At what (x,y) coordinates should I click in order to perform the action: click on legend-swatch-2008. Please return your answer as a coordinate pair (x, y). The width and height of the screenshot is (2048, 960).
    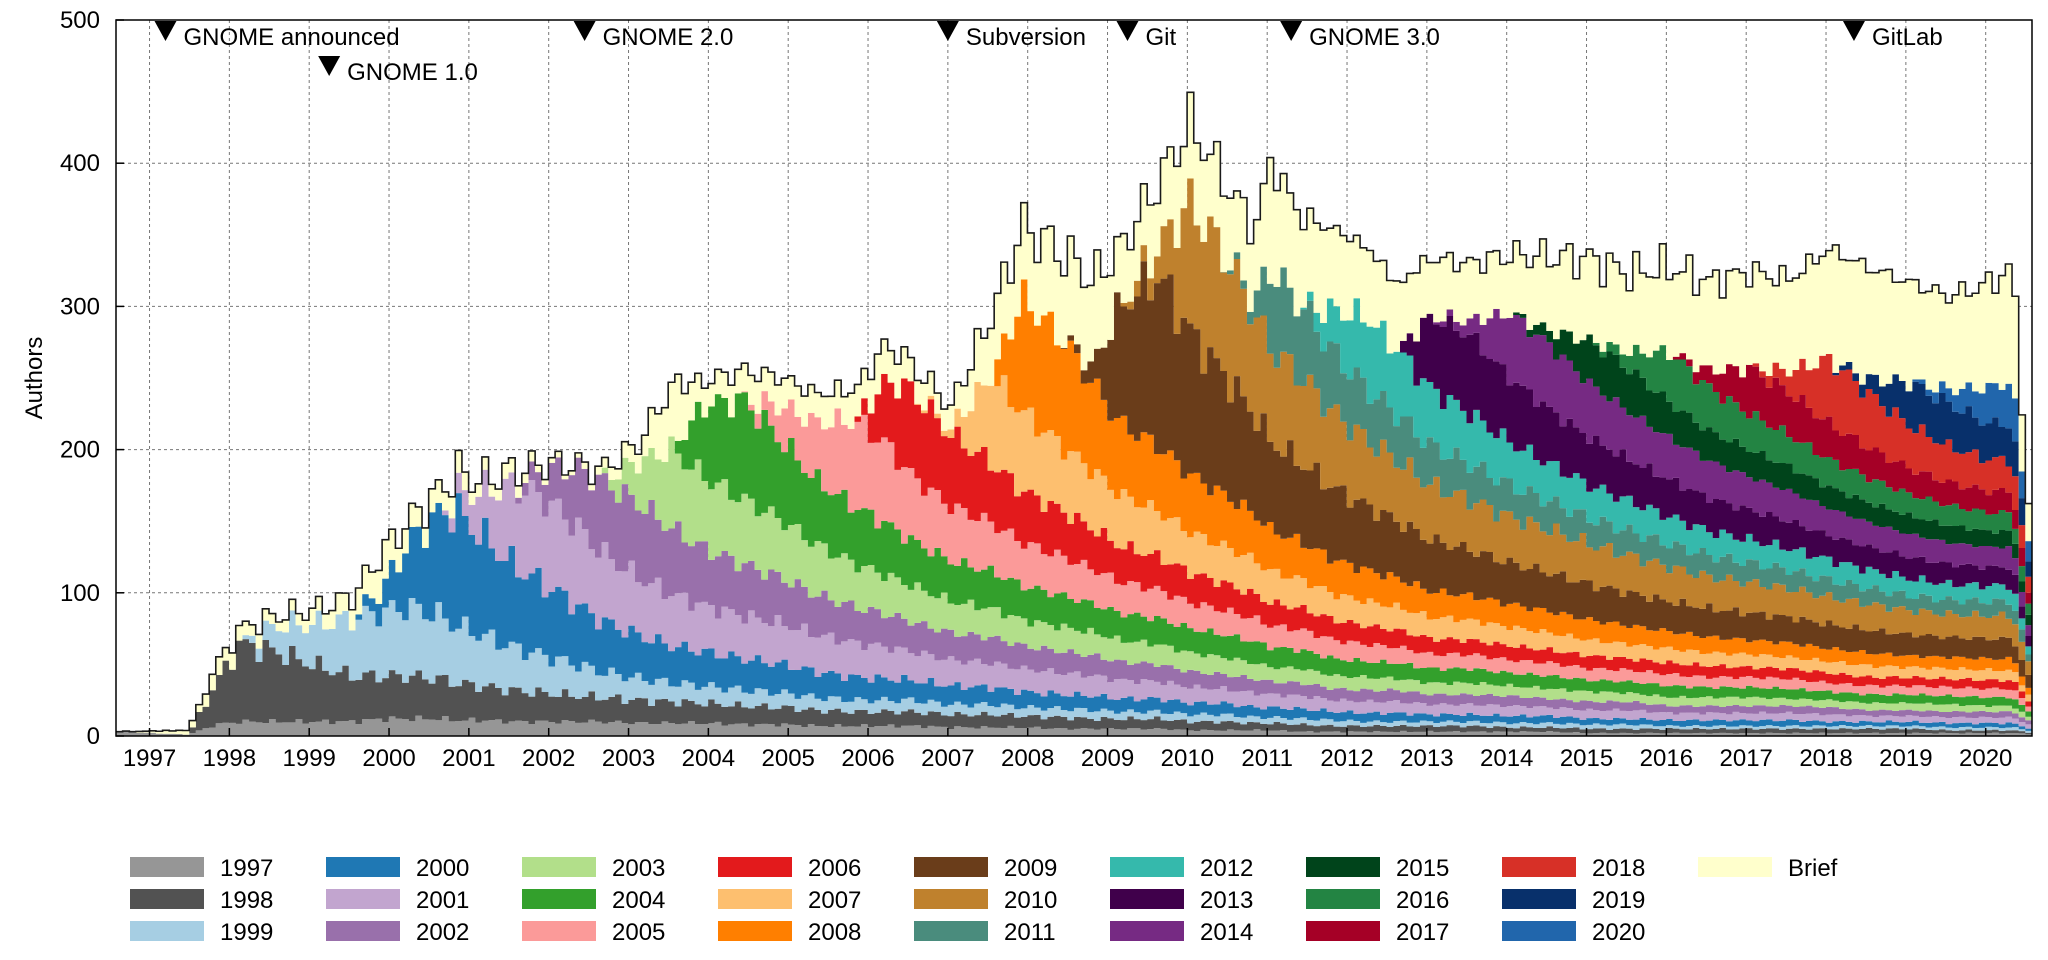
    Looking at the image, I should click on (755, 931).